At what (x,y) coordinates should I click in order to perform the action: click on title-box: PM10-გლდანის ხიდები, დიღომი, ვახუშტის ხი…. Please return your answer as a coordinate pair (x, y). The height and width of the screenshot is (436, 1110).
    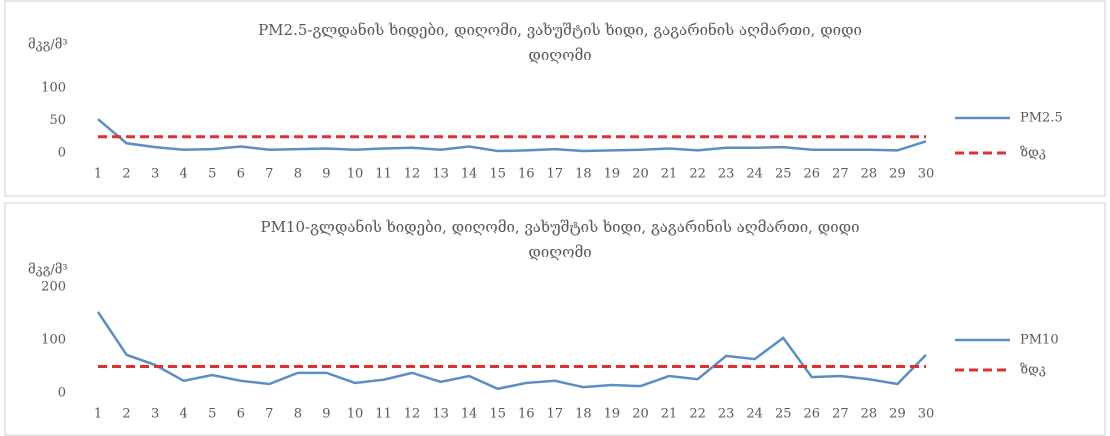
    Looking at the image, I should click on (560, 239).